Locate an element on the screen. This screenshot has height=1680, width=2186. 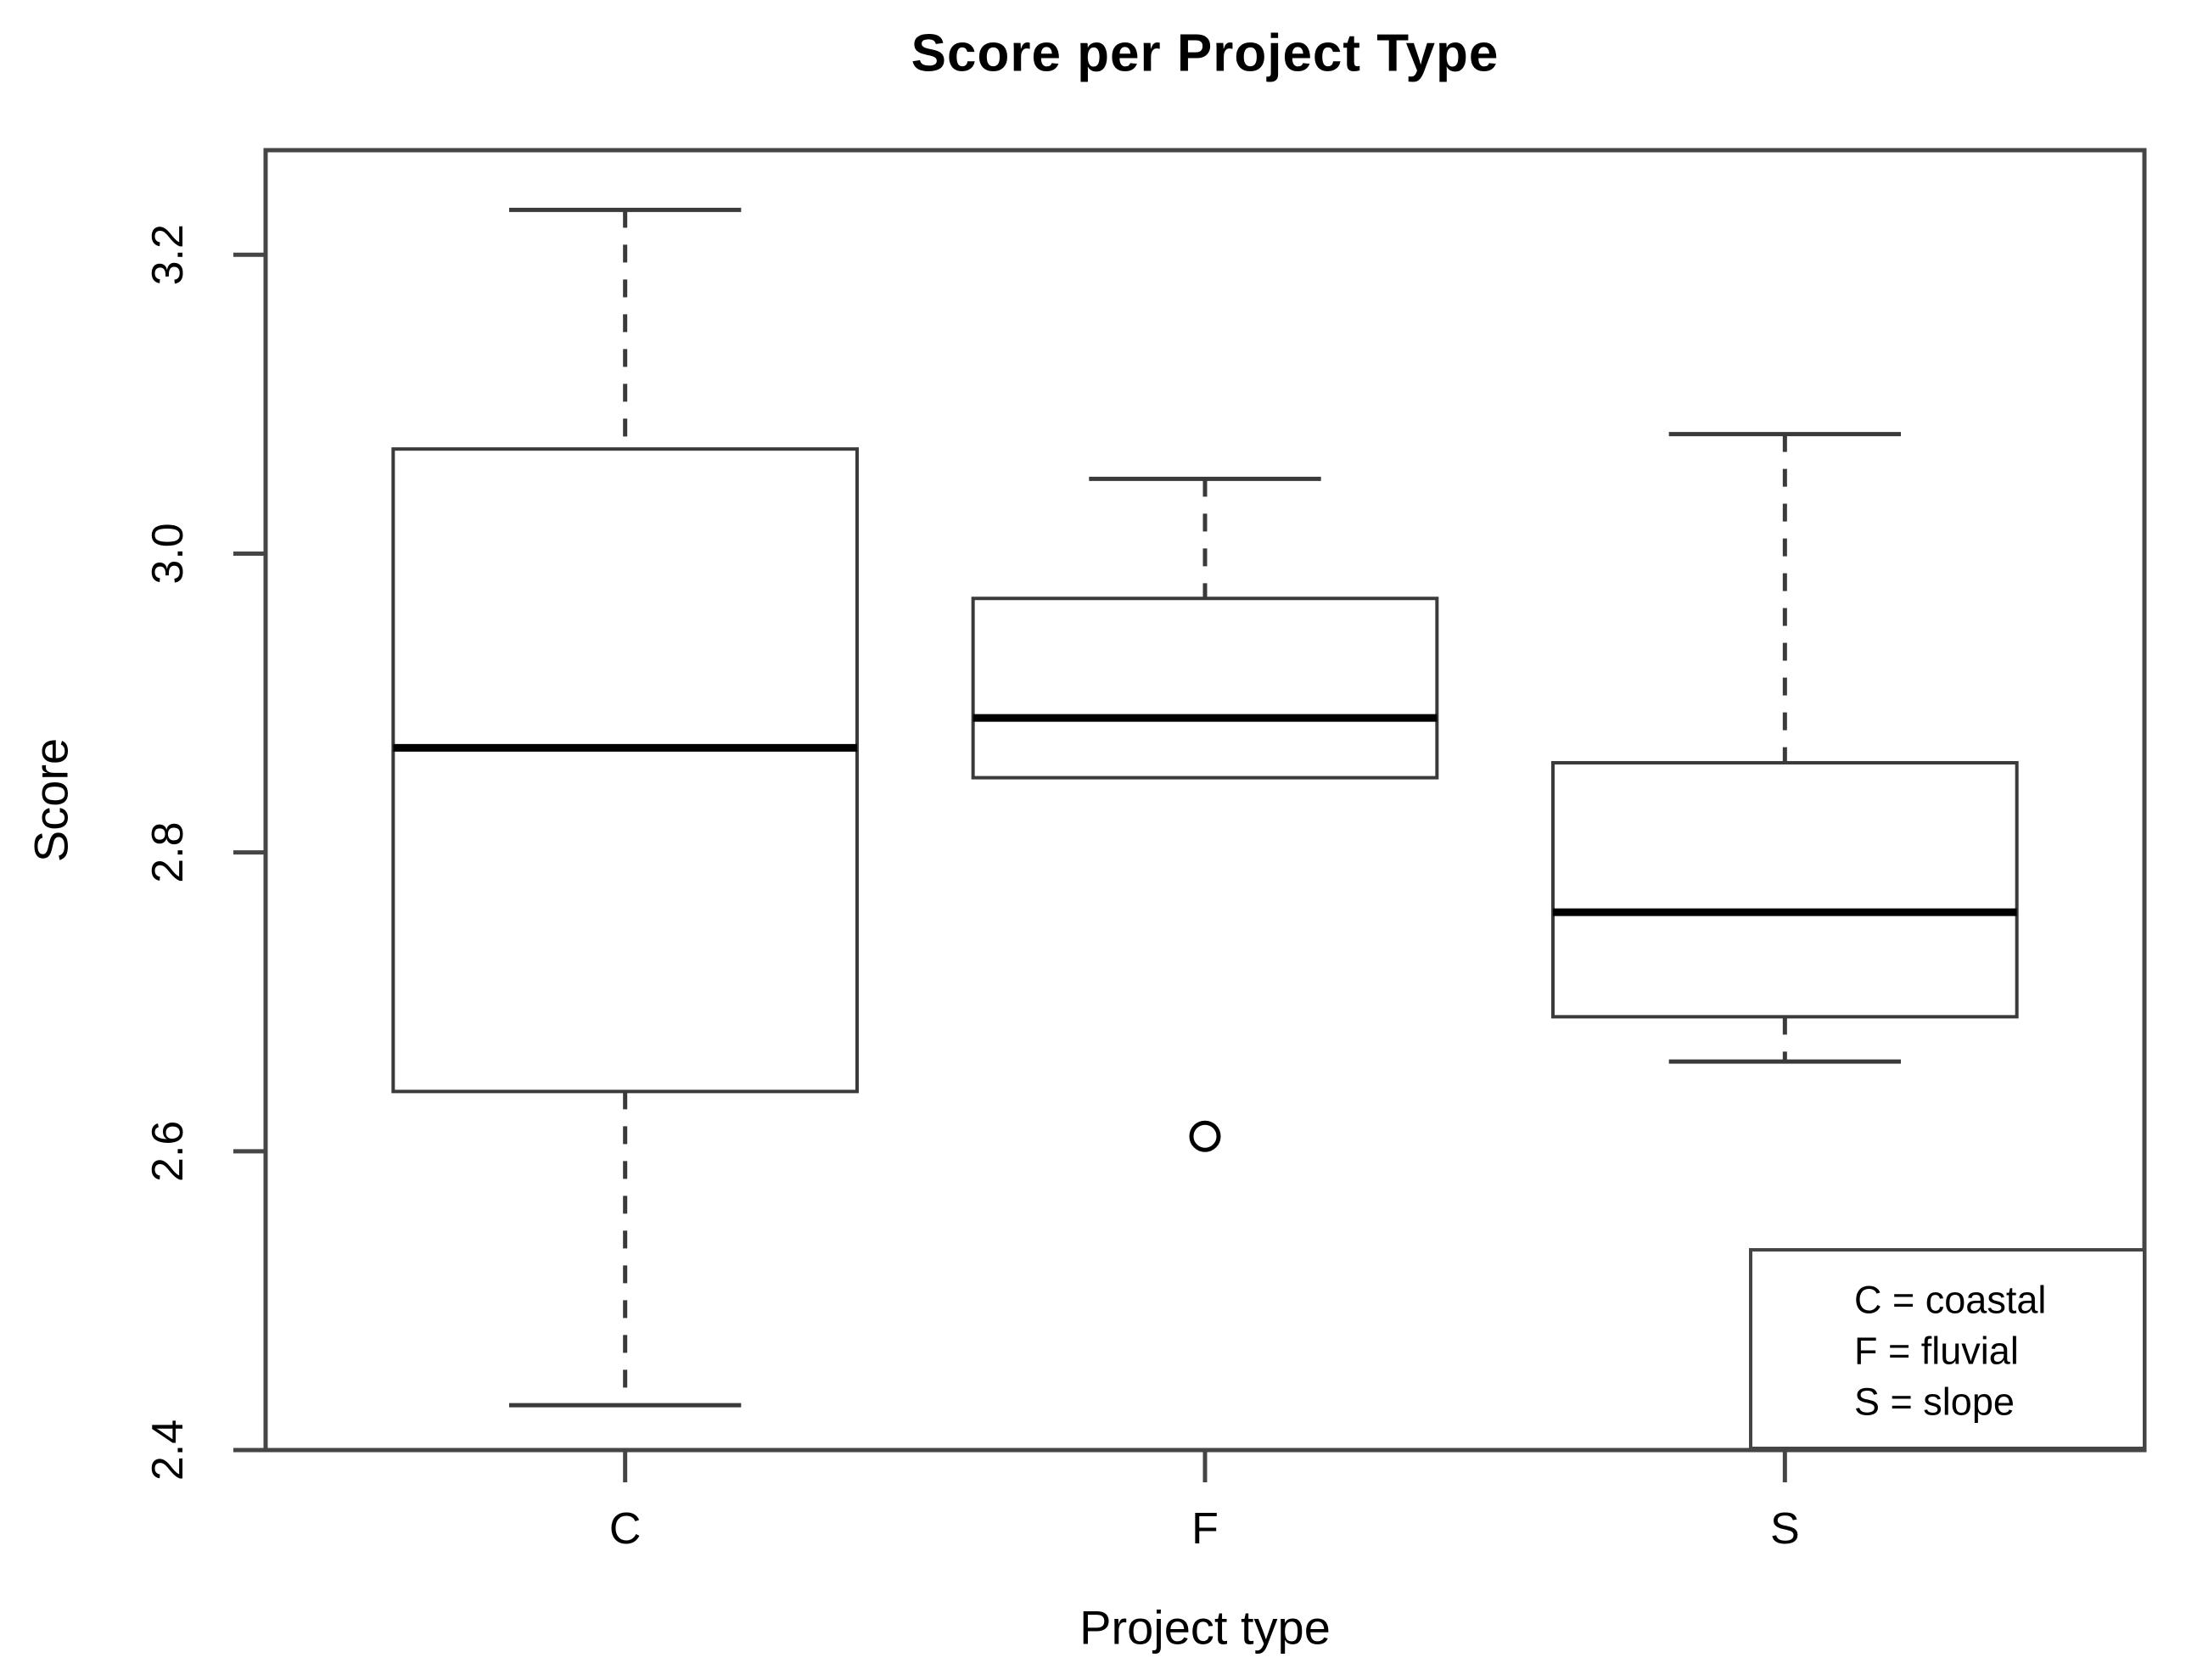
legend-entry-0: C = coastal is located at coordinates (1950, 1300).